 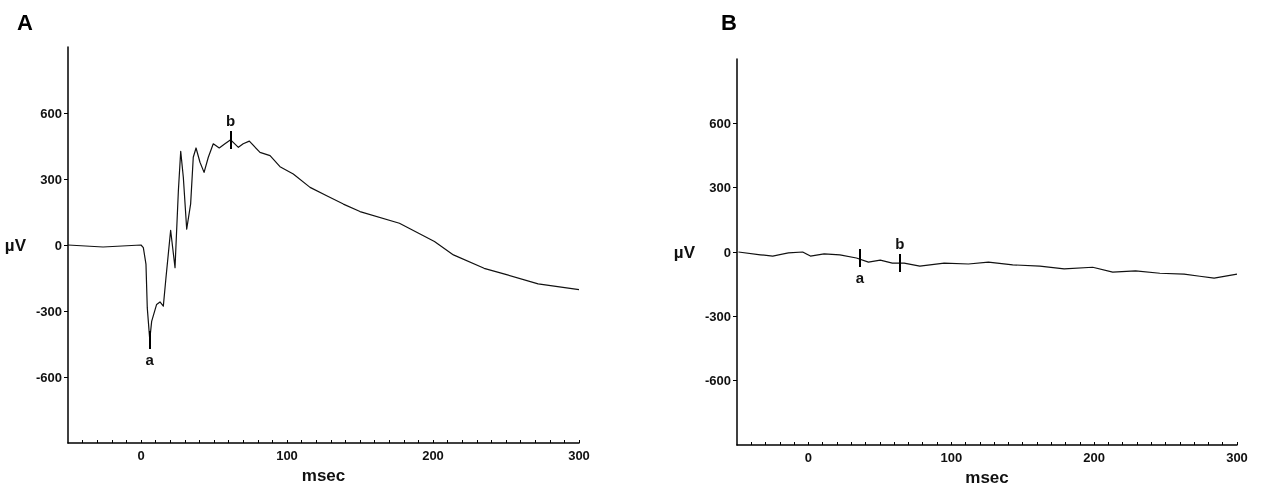 What do you see at coordinates (729, 22) in the screenshot?
I see `chart-title: B` at bounding box center [729, 22].